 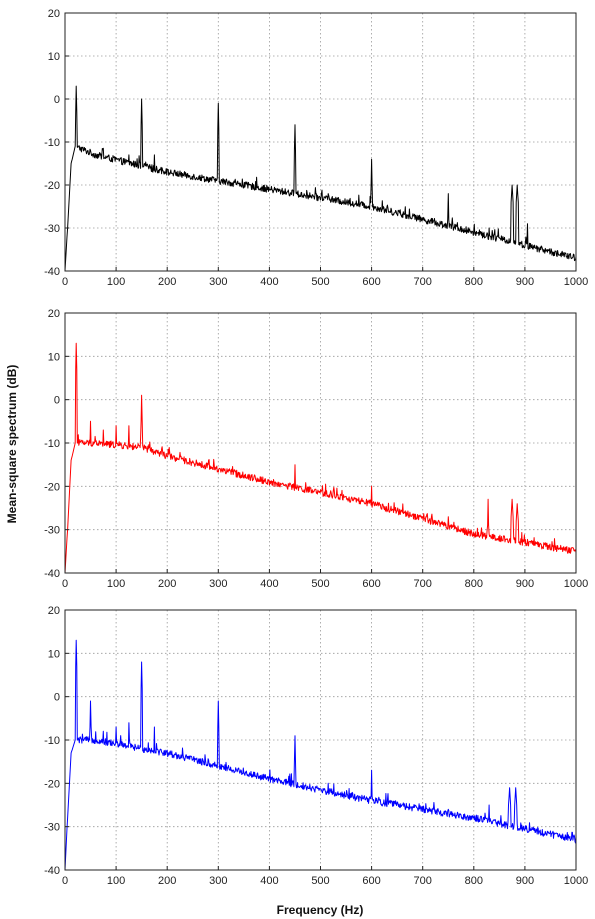 I want to click on x-axis-title: Frequency (Hz), so click(x=320, y=910).